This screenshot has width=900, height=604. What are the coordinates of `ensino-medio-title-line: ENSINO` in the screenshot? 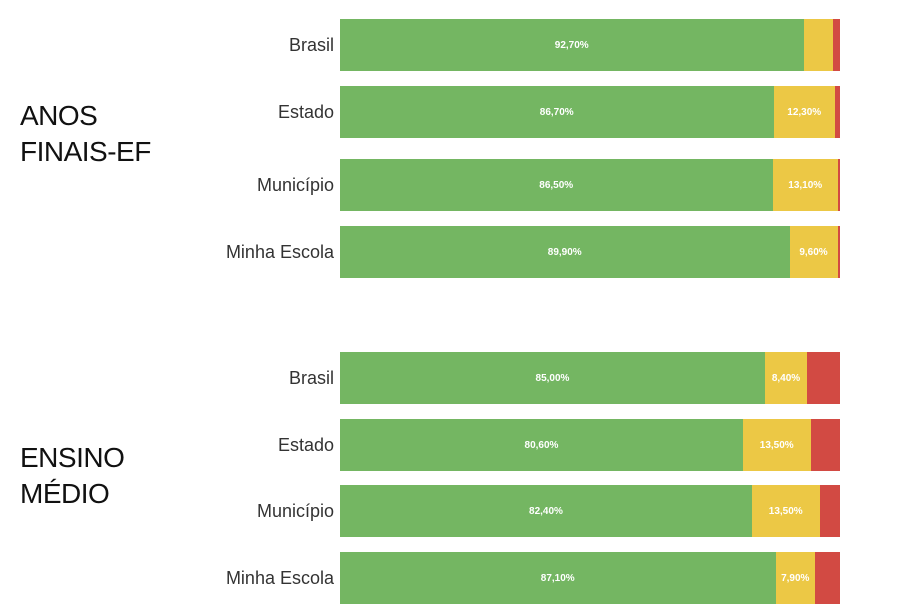 It's located at (72, 457).